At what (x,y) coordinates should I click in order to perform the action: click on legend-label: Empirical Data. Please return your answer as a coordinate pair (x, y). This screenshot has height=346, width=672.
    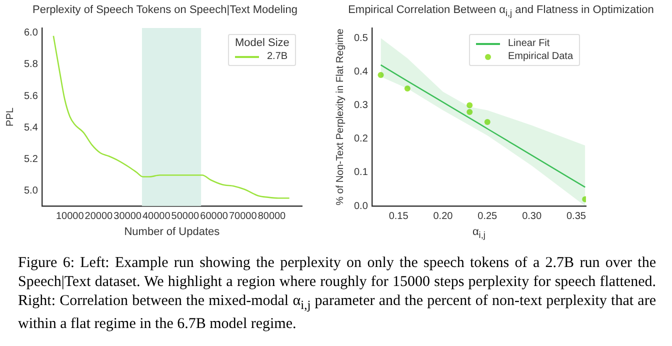
    Looking at the image, I should click on (541, 56).